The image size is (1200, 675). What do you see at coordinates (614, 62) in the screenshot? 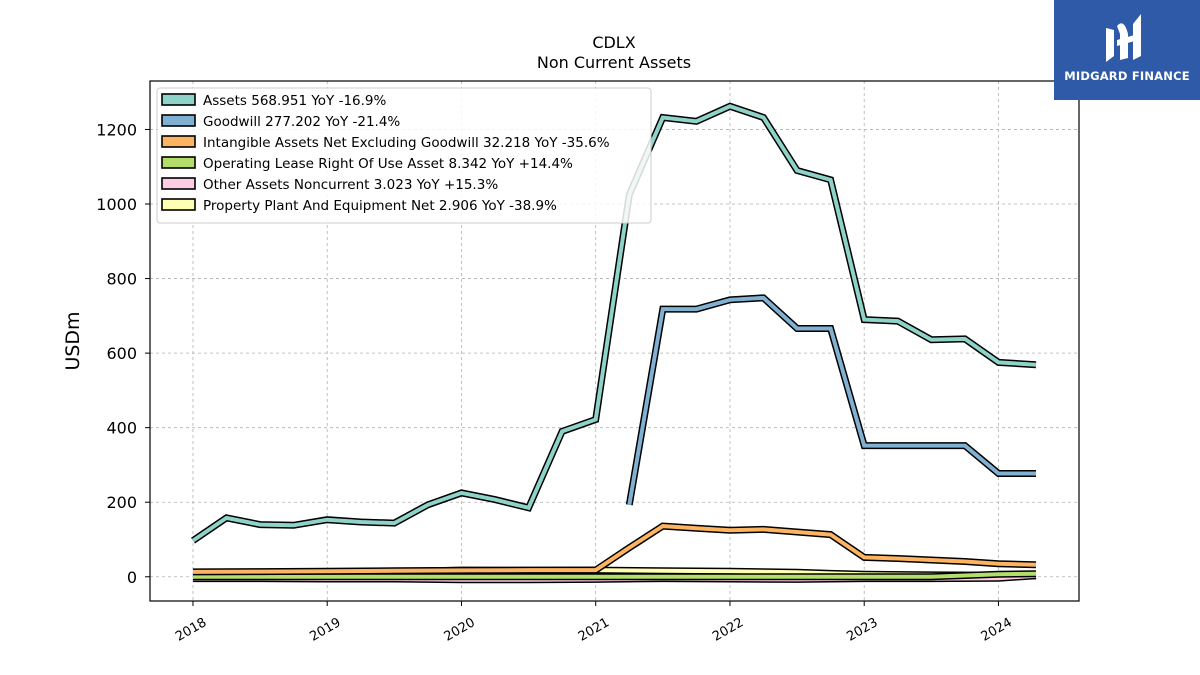
I see `chart-subtitle: Non Current Assets` at bounding box center [614, 62].